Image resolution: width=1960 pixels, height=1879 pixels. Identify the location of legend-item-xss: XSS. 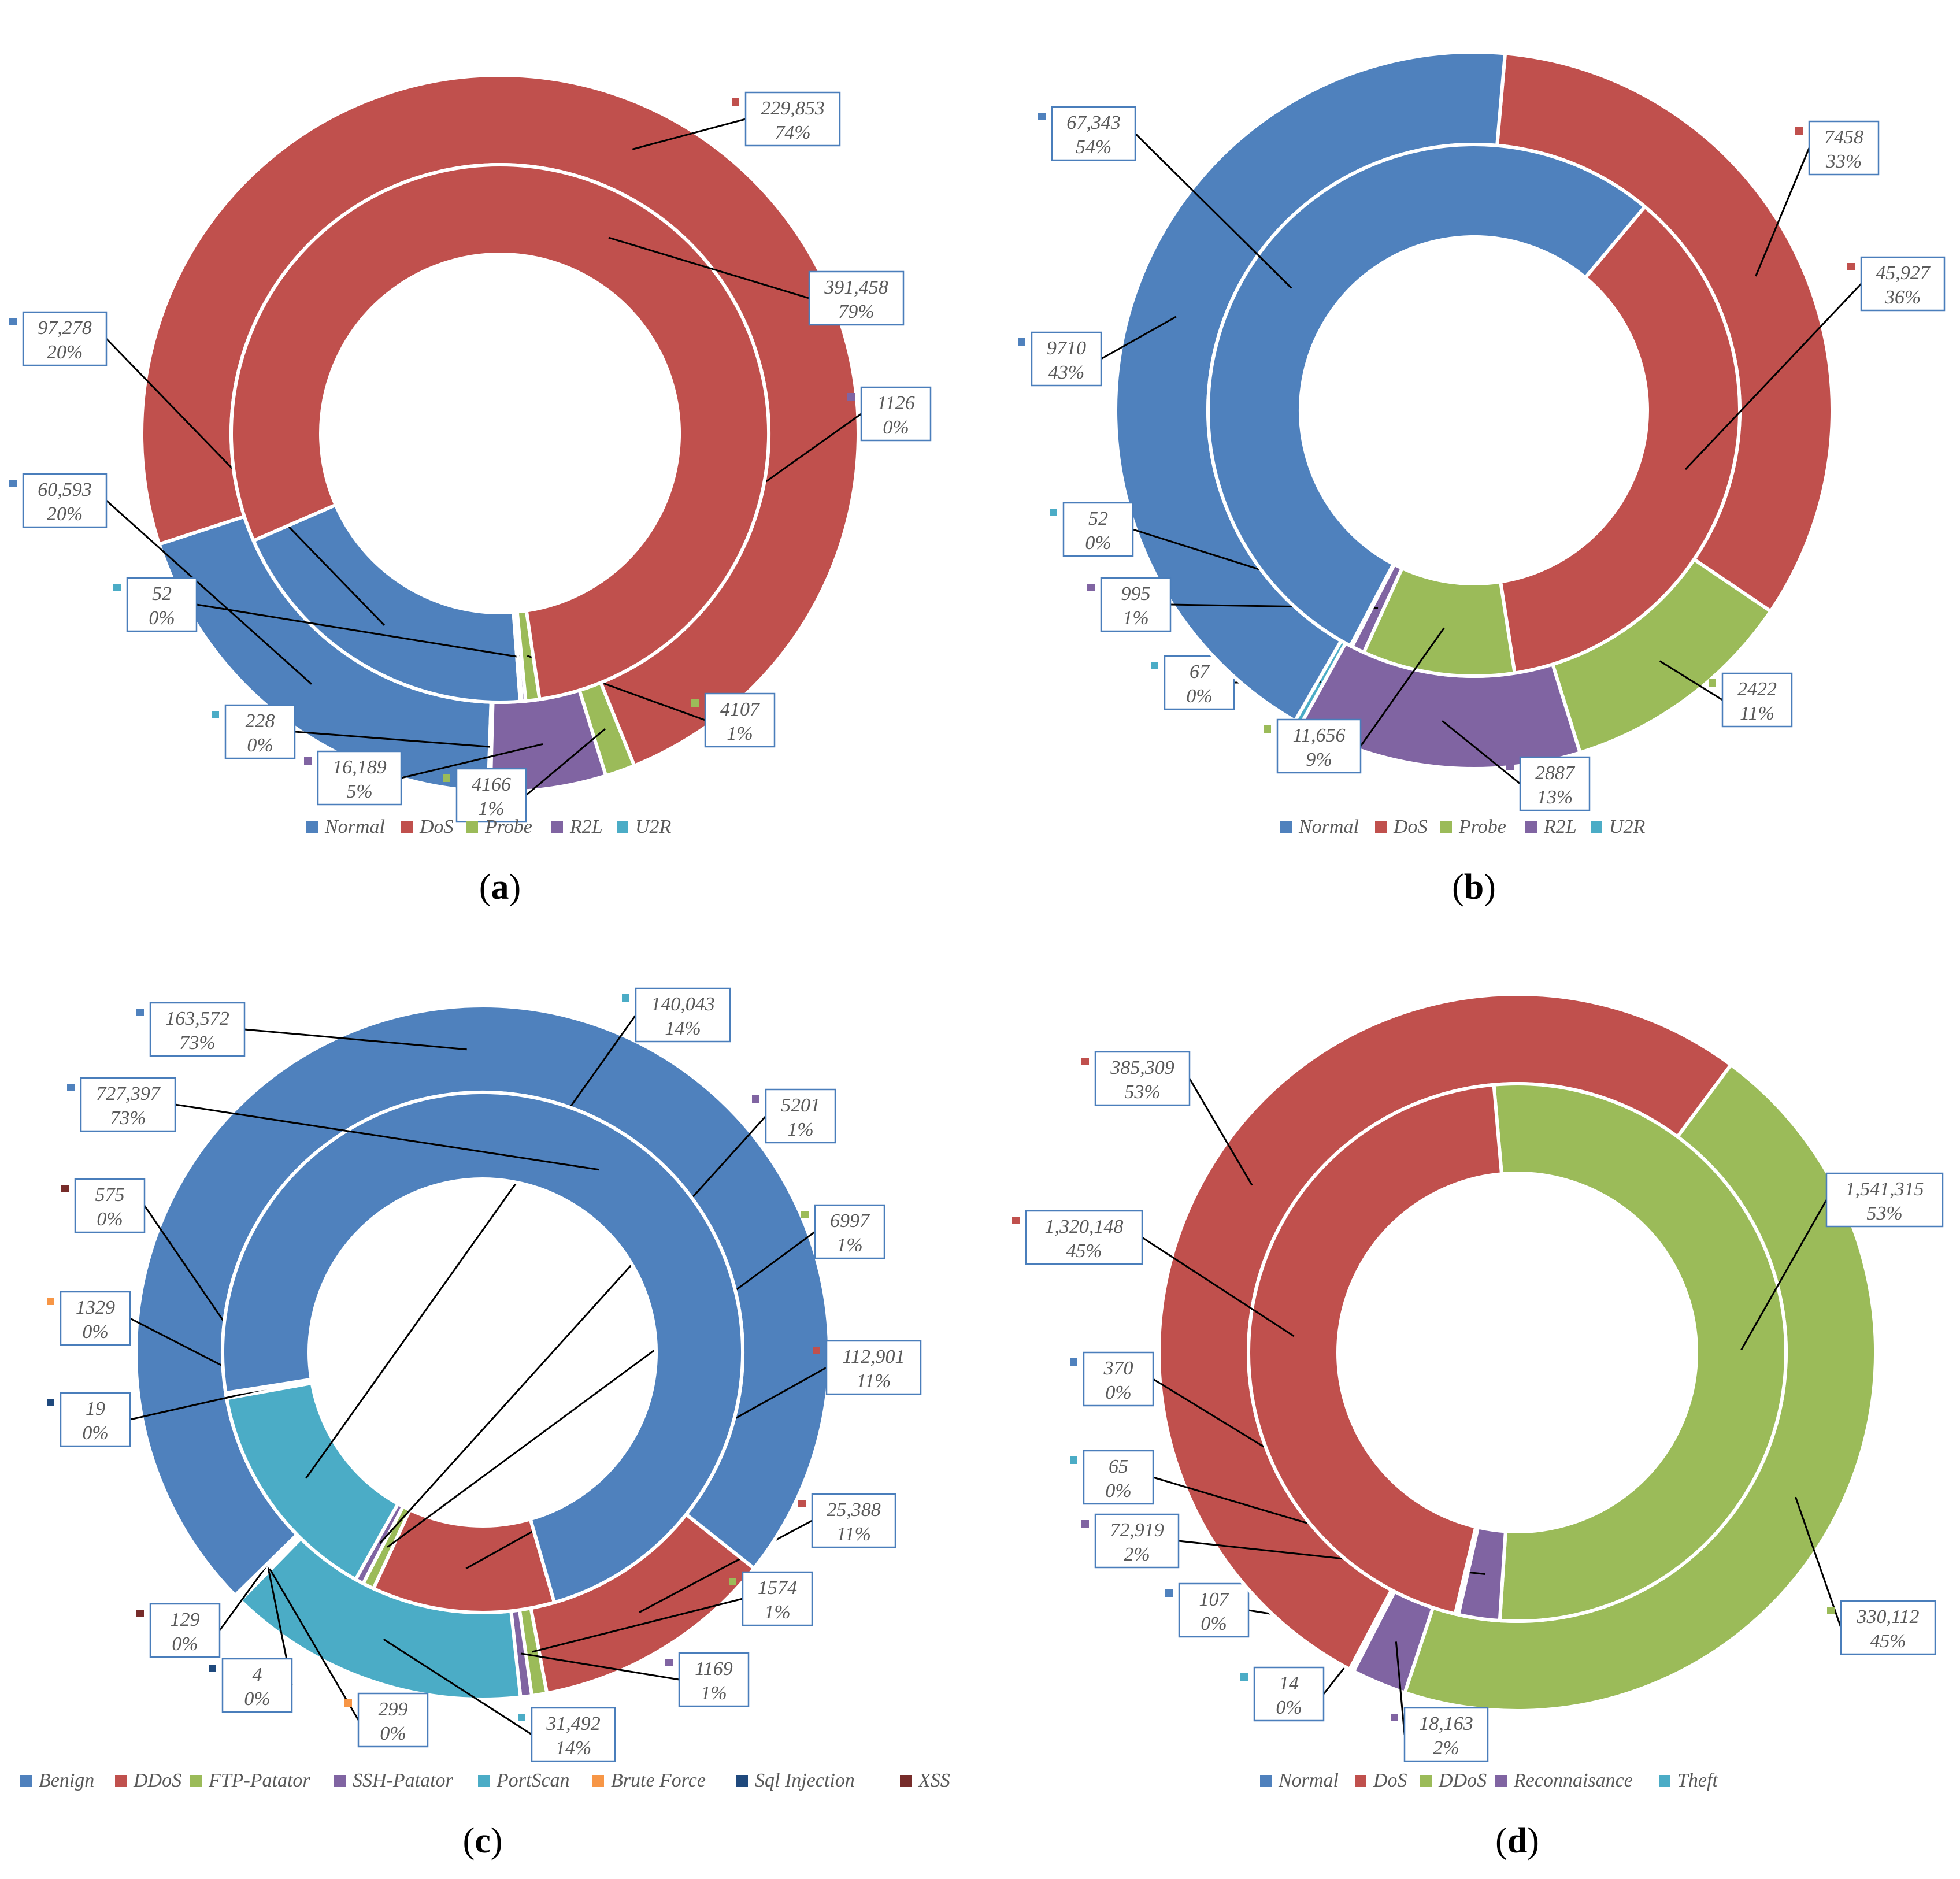
(934, 1780).